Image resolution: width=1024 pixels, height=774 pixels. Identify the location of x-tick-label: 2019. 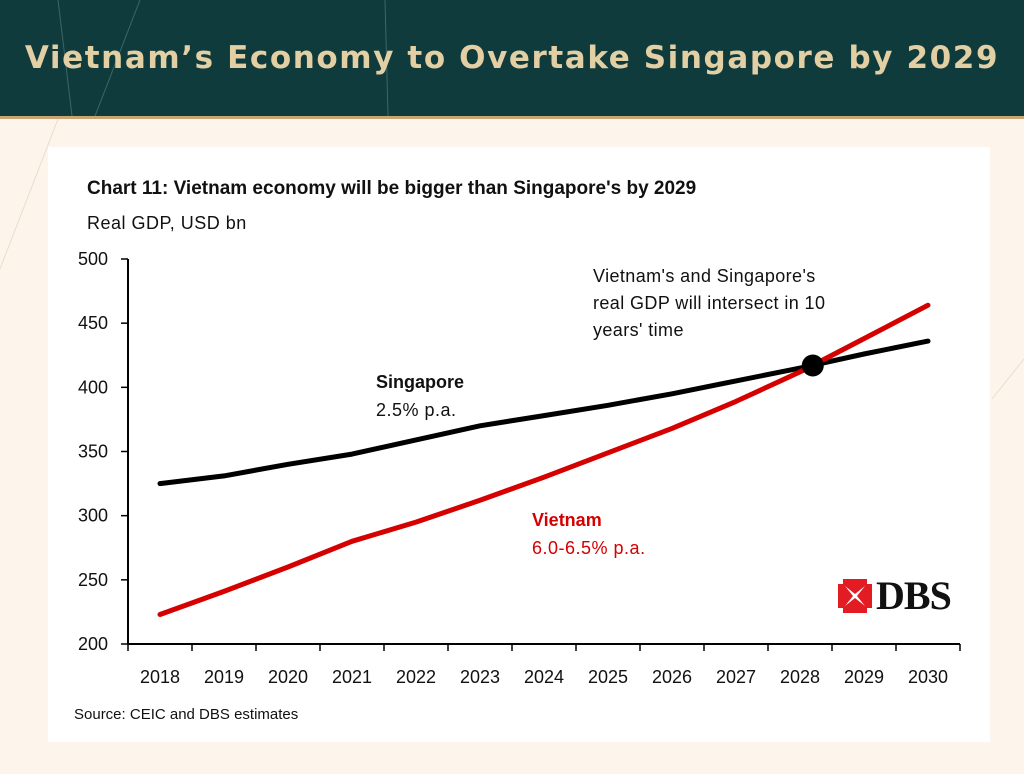
(224, 677).